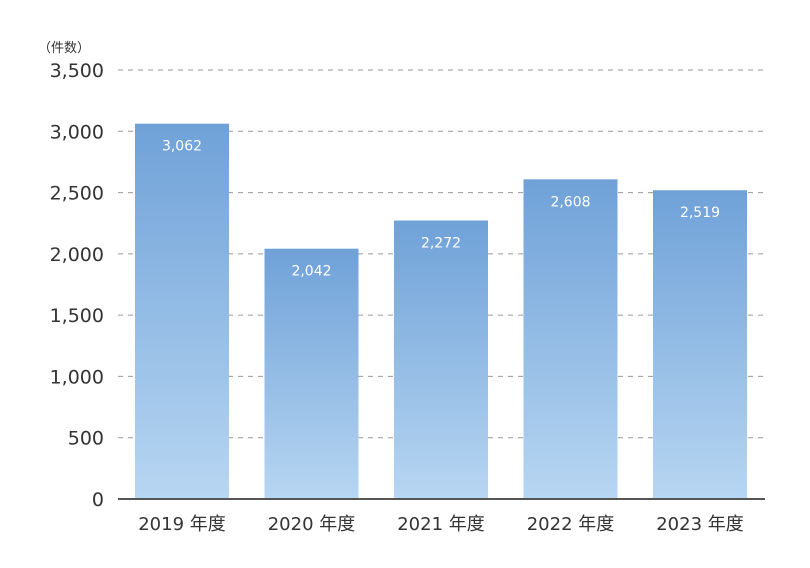  I want to click on y-tick-label: 2,500, so click(77, 194).